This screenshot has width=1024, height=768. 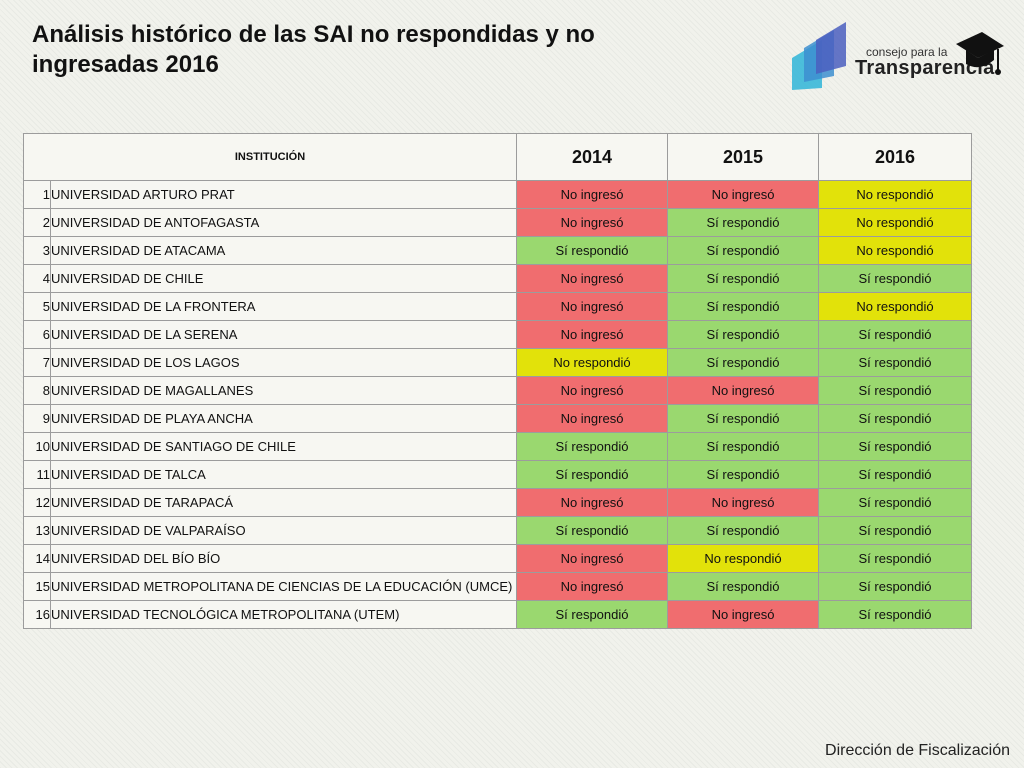 What do you see at coordinates (37, 614) in the screenshot?
I see `row-number: 16` at bounding box center [37, 614].